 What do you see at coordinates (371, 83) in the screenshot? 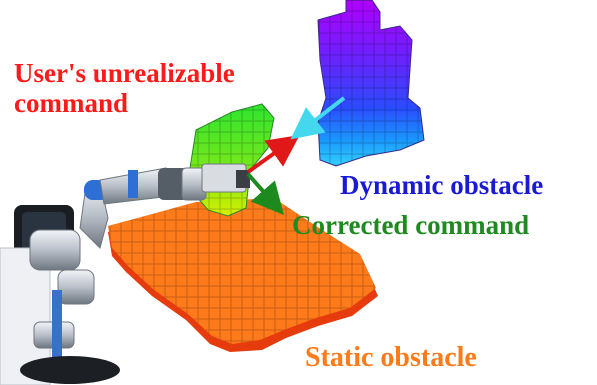
I see `dynamic-obstacle-voxels` at bounding box center [371, 83].